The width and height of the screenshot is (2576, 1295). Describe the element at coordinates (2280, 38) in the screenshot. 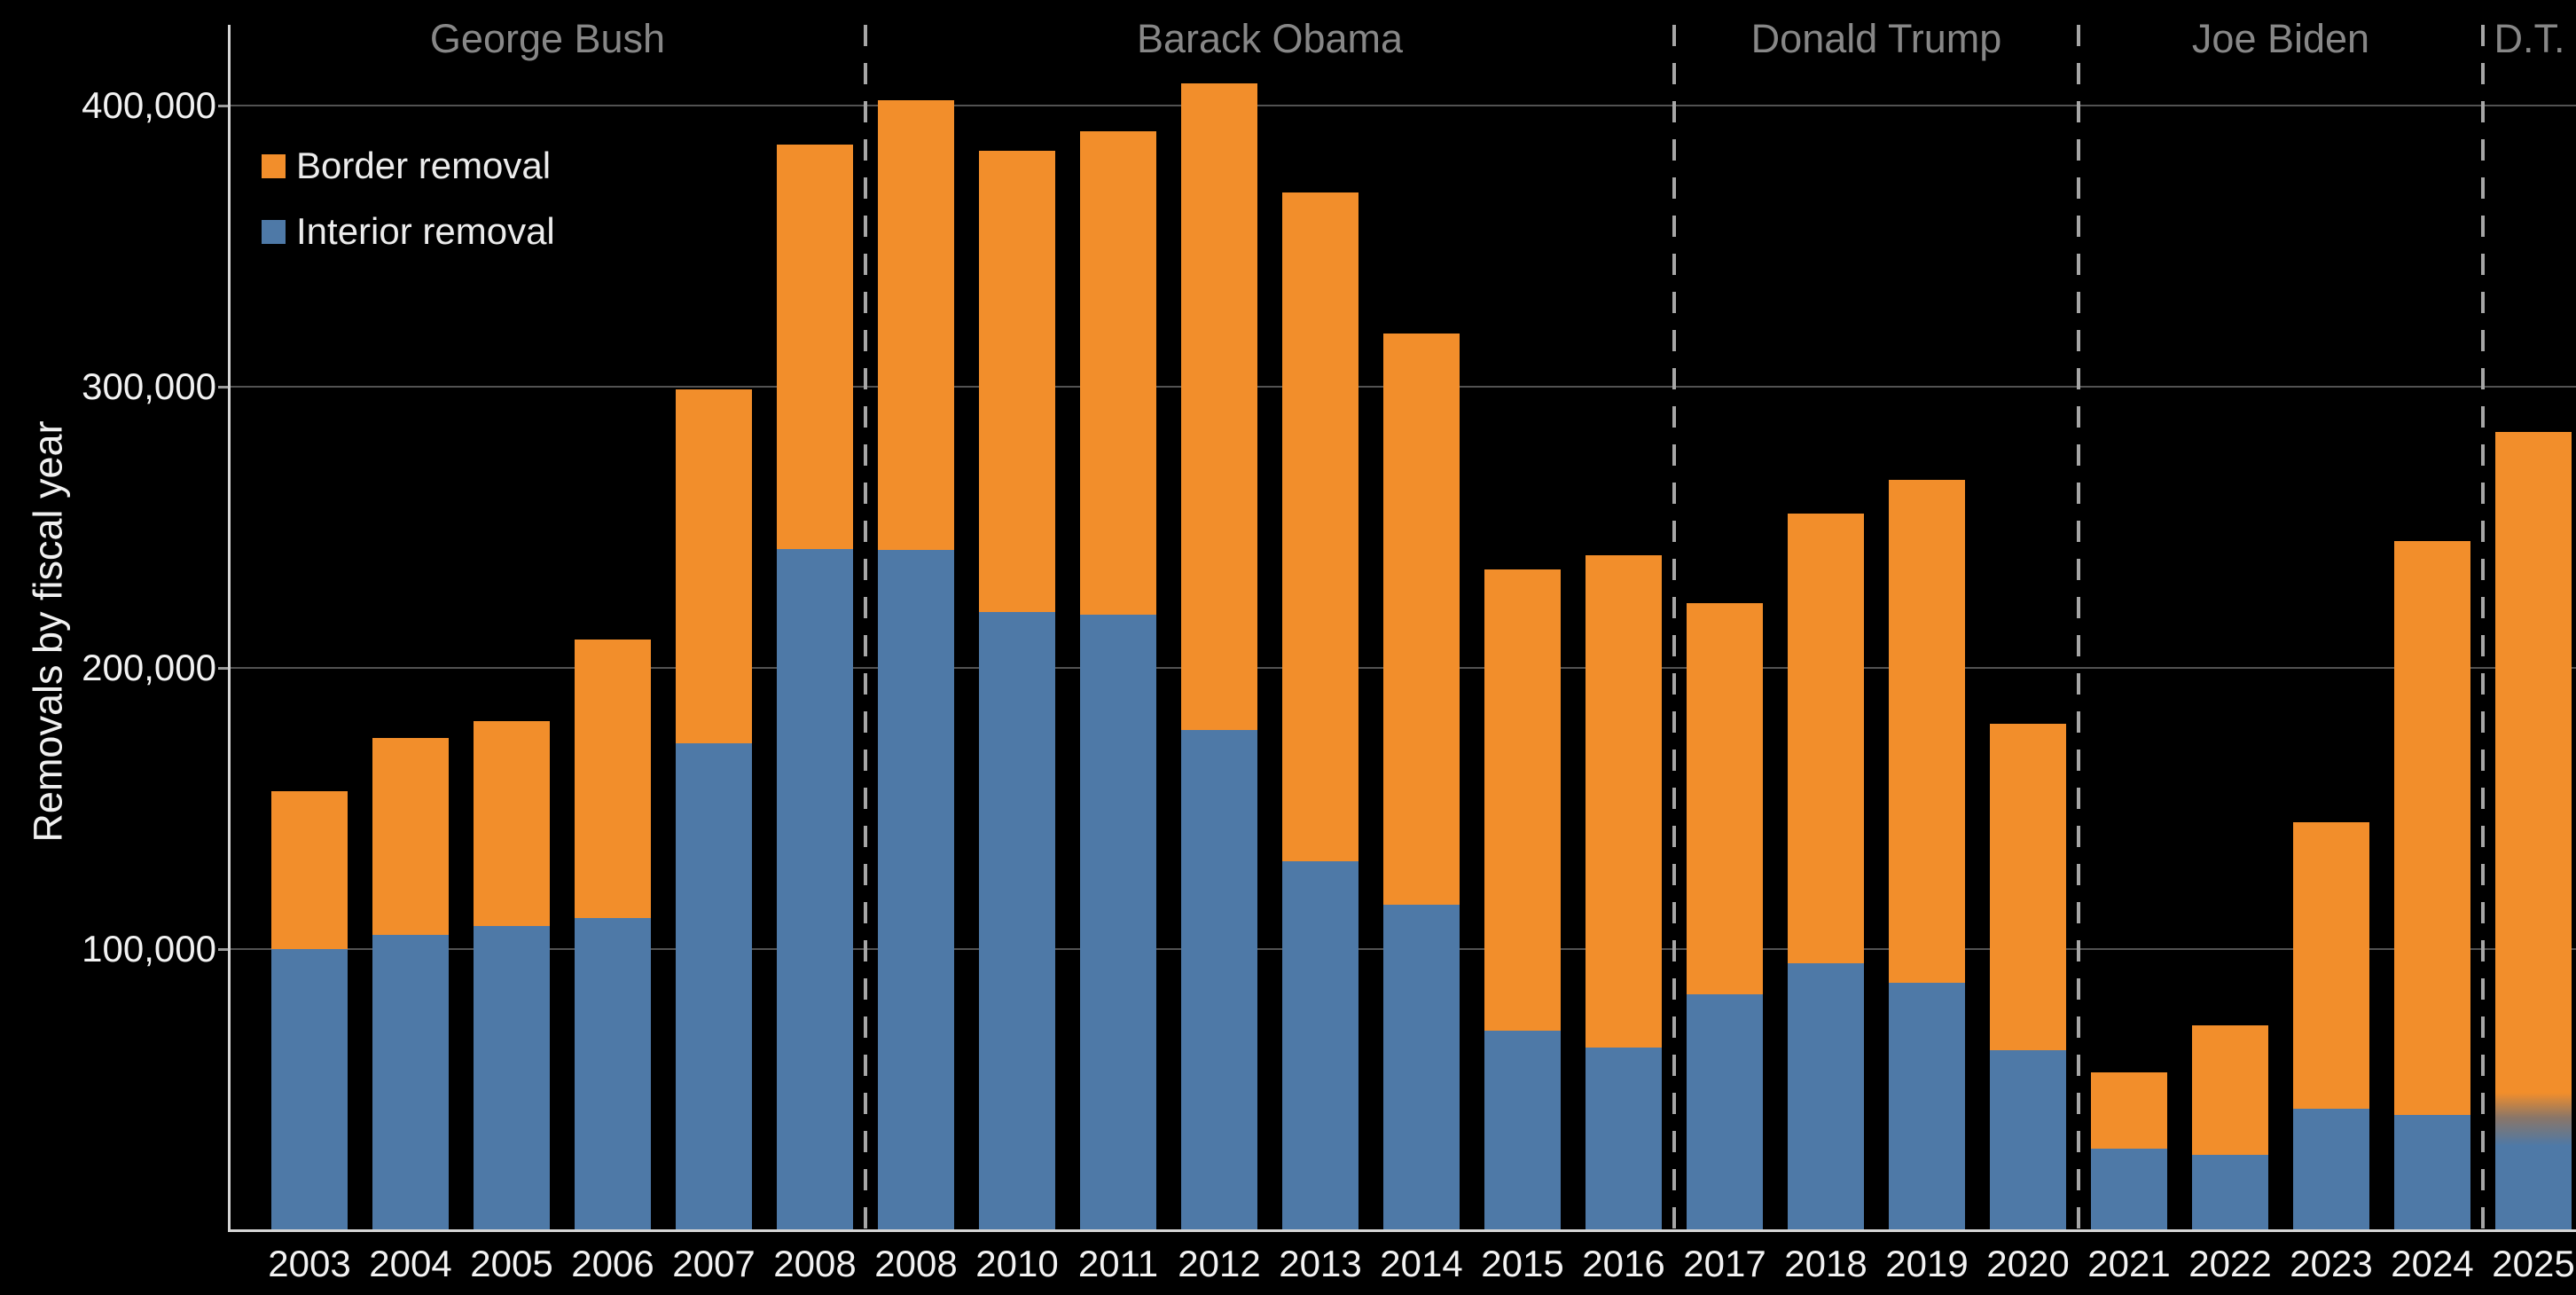

I see `era-label: Joe Biden` at that location.